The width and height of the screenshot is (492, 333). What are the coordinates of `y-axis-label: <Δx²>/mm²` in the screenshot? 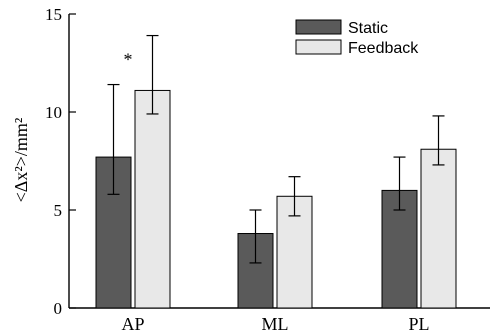 It's located at (21, 160).